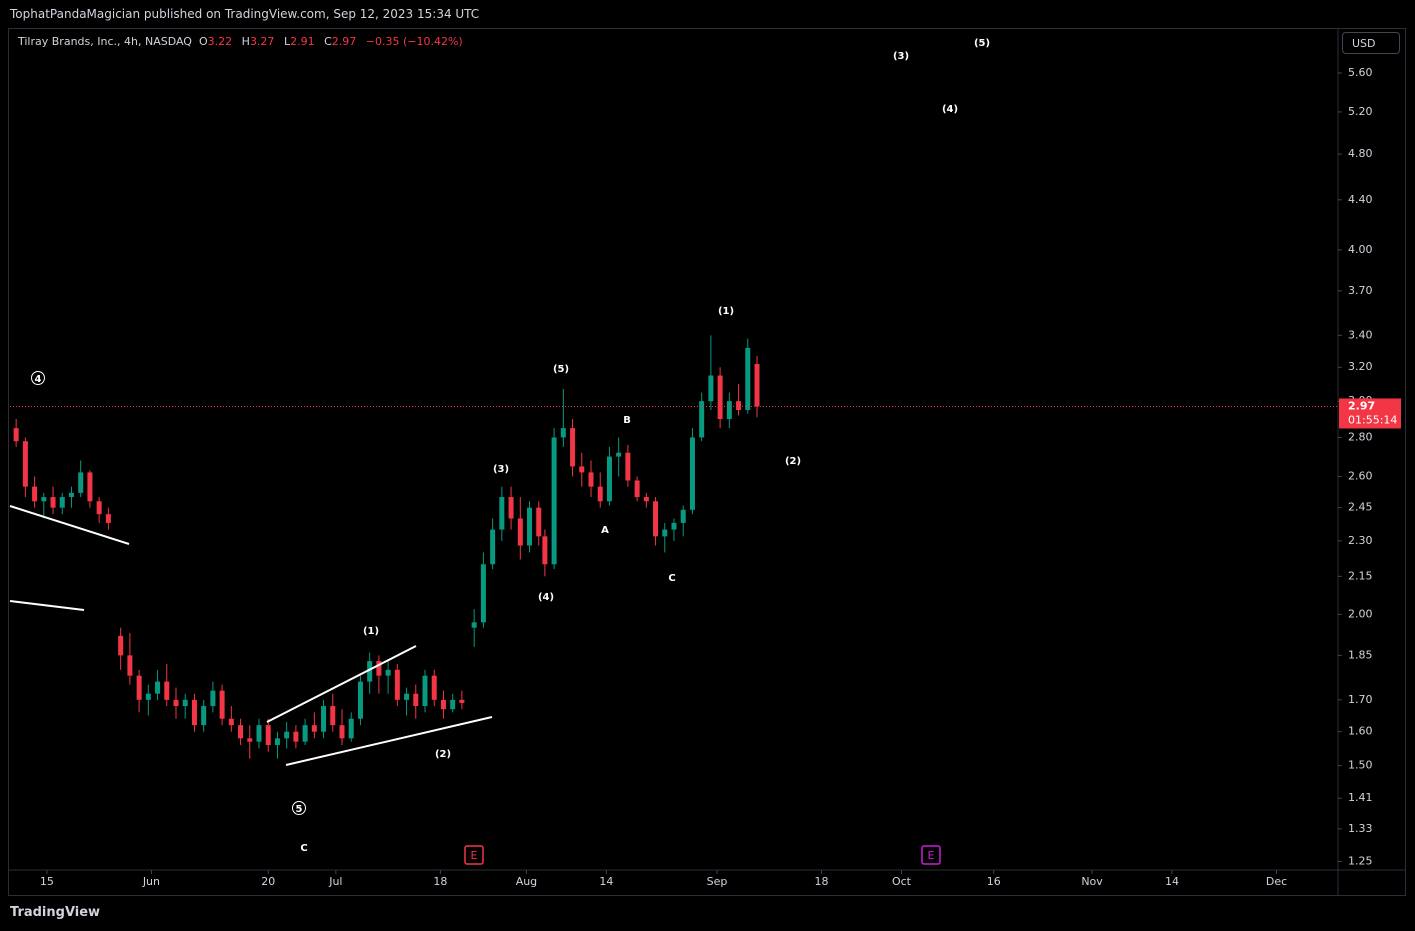  Describe the element at coordinates (1360, 153) in the screenshot. I see `y-tick-label: 4.80` at that location.